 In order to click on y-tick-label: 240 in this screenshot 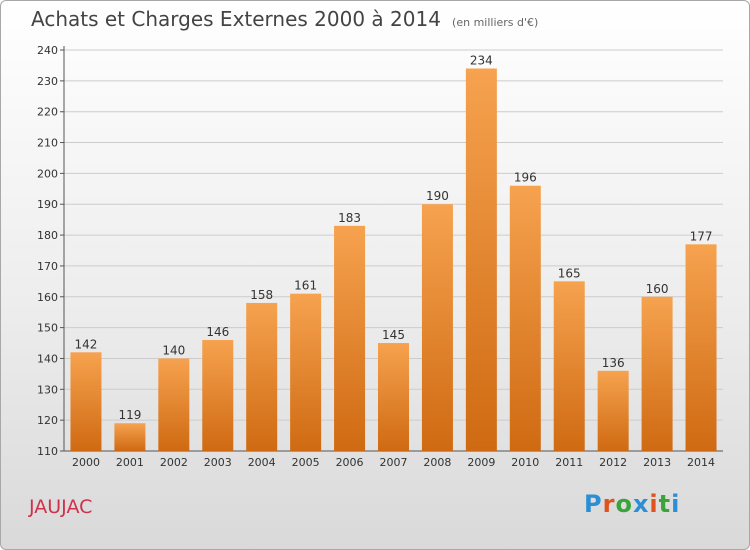, I will do `click(47, 50)`.